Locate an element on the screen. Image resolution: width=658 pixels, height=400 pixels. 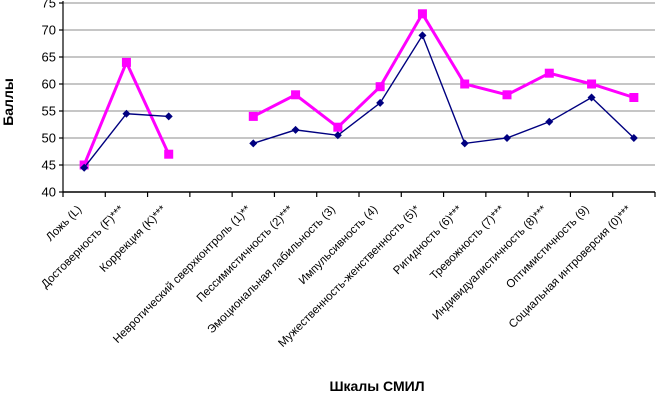
y-tick-label: 45 is located at coordinates (49, 165).